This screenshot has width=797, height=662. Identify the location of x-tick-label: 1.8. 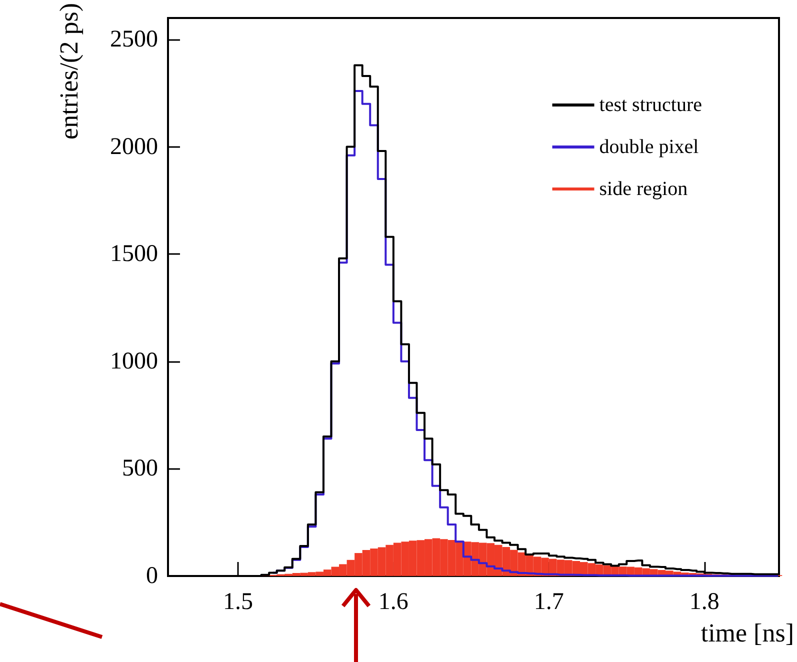
(704, 602).